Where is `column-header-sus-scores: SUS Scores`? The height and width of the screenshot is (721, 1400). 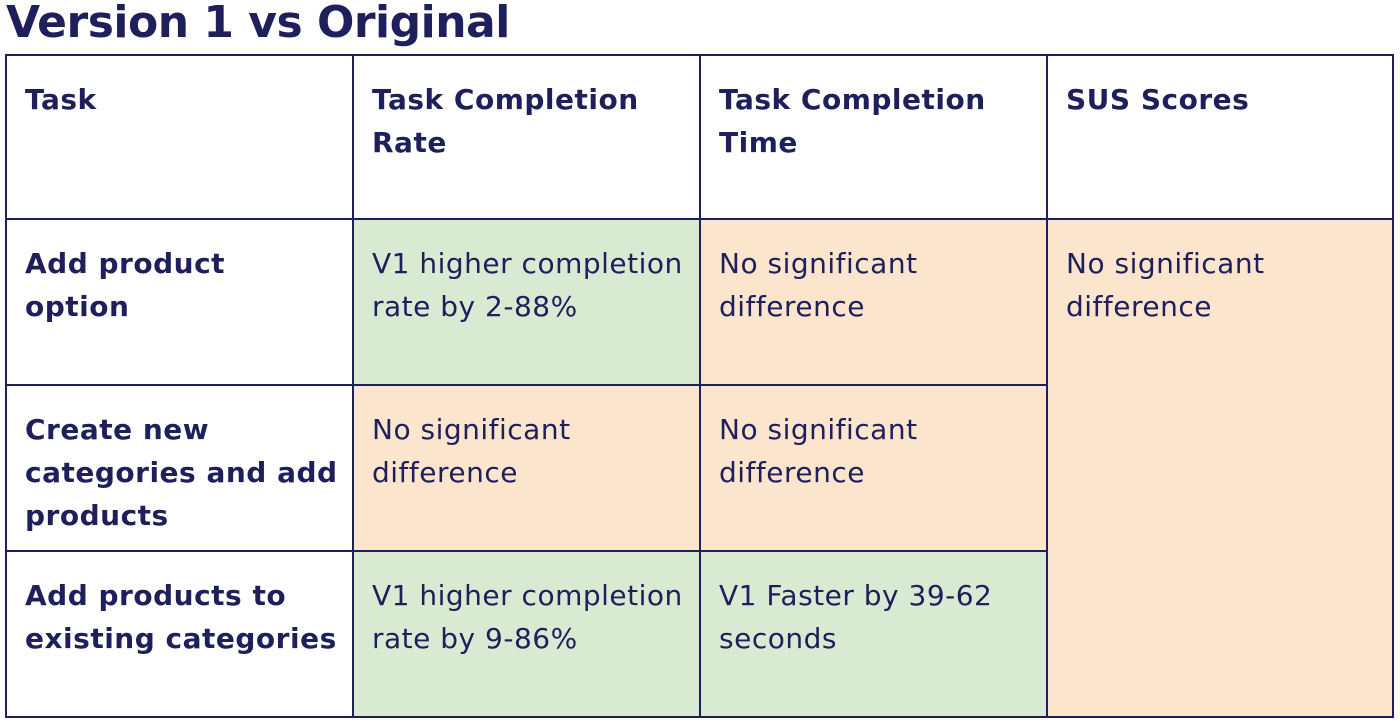
column-header-sus-scores: SUS Scores is located at coordinates (1220, 137).